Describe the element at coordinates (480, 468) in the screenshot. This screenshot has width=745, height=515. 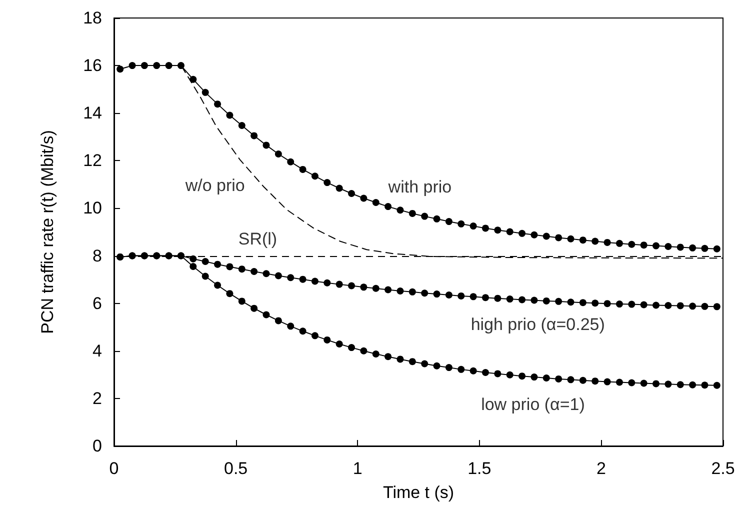
I see `x-tick-label: 1.5` at that location.